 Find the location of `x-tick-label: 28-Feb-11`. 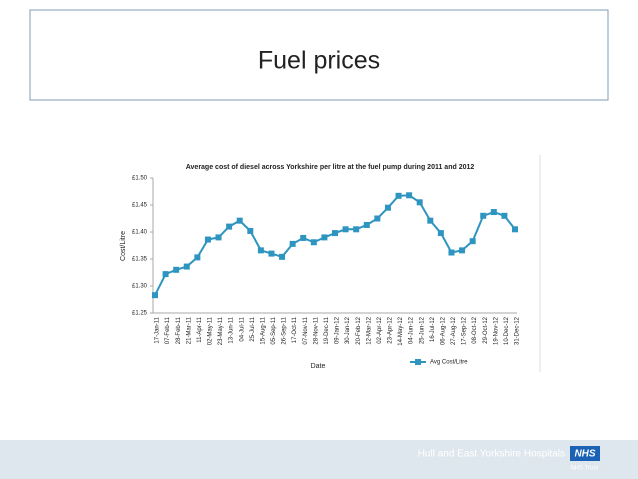

x-tick-label: 28-Feb-11 is located at coordinates (179, 330).